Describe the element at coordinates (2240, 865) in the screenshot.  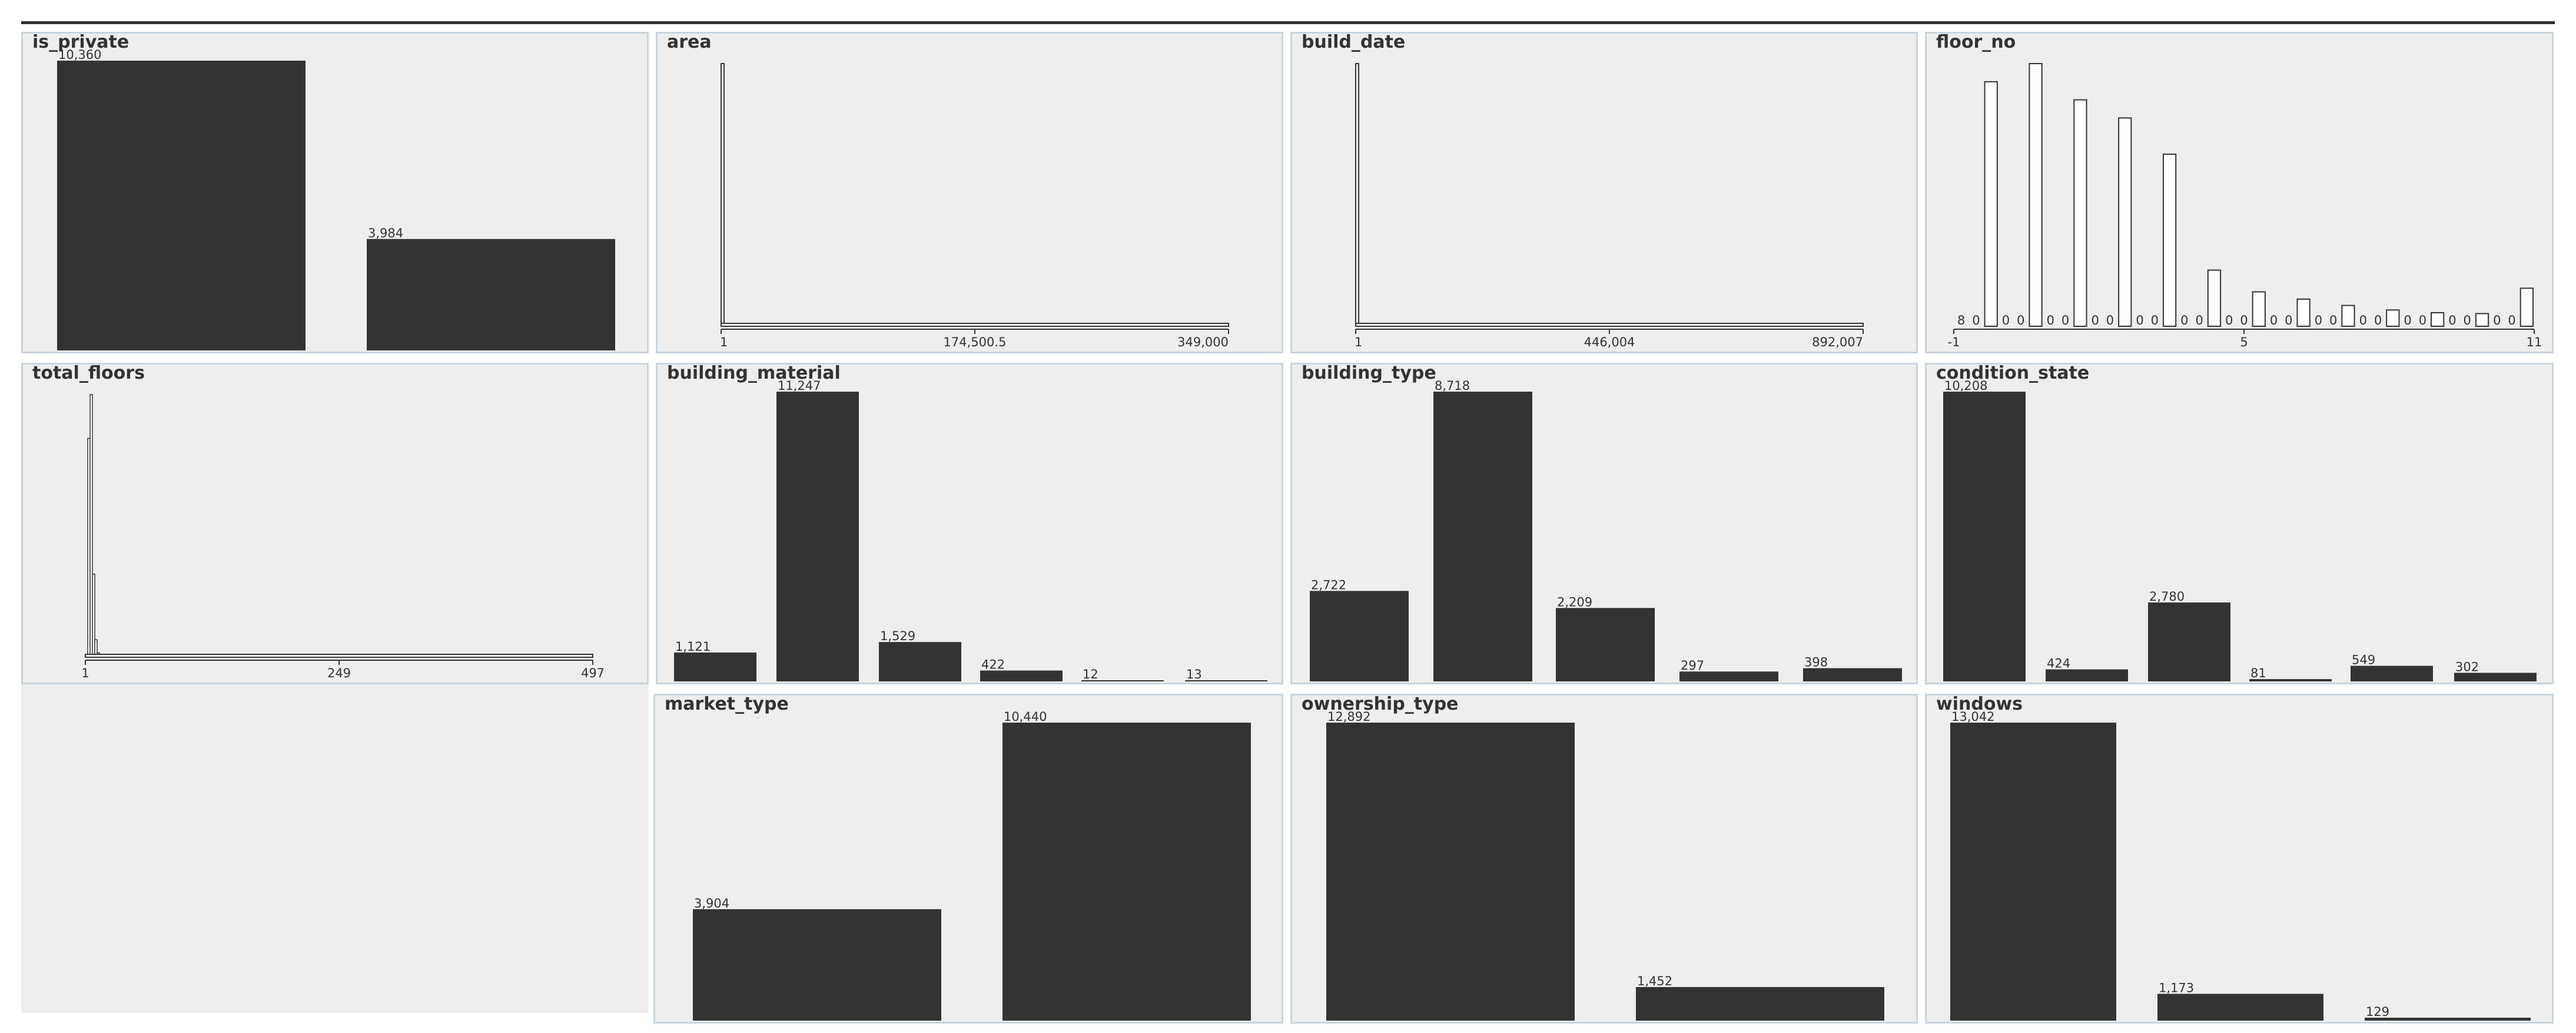
I see `chart-plot: 13,042 1,173 129` at that location.